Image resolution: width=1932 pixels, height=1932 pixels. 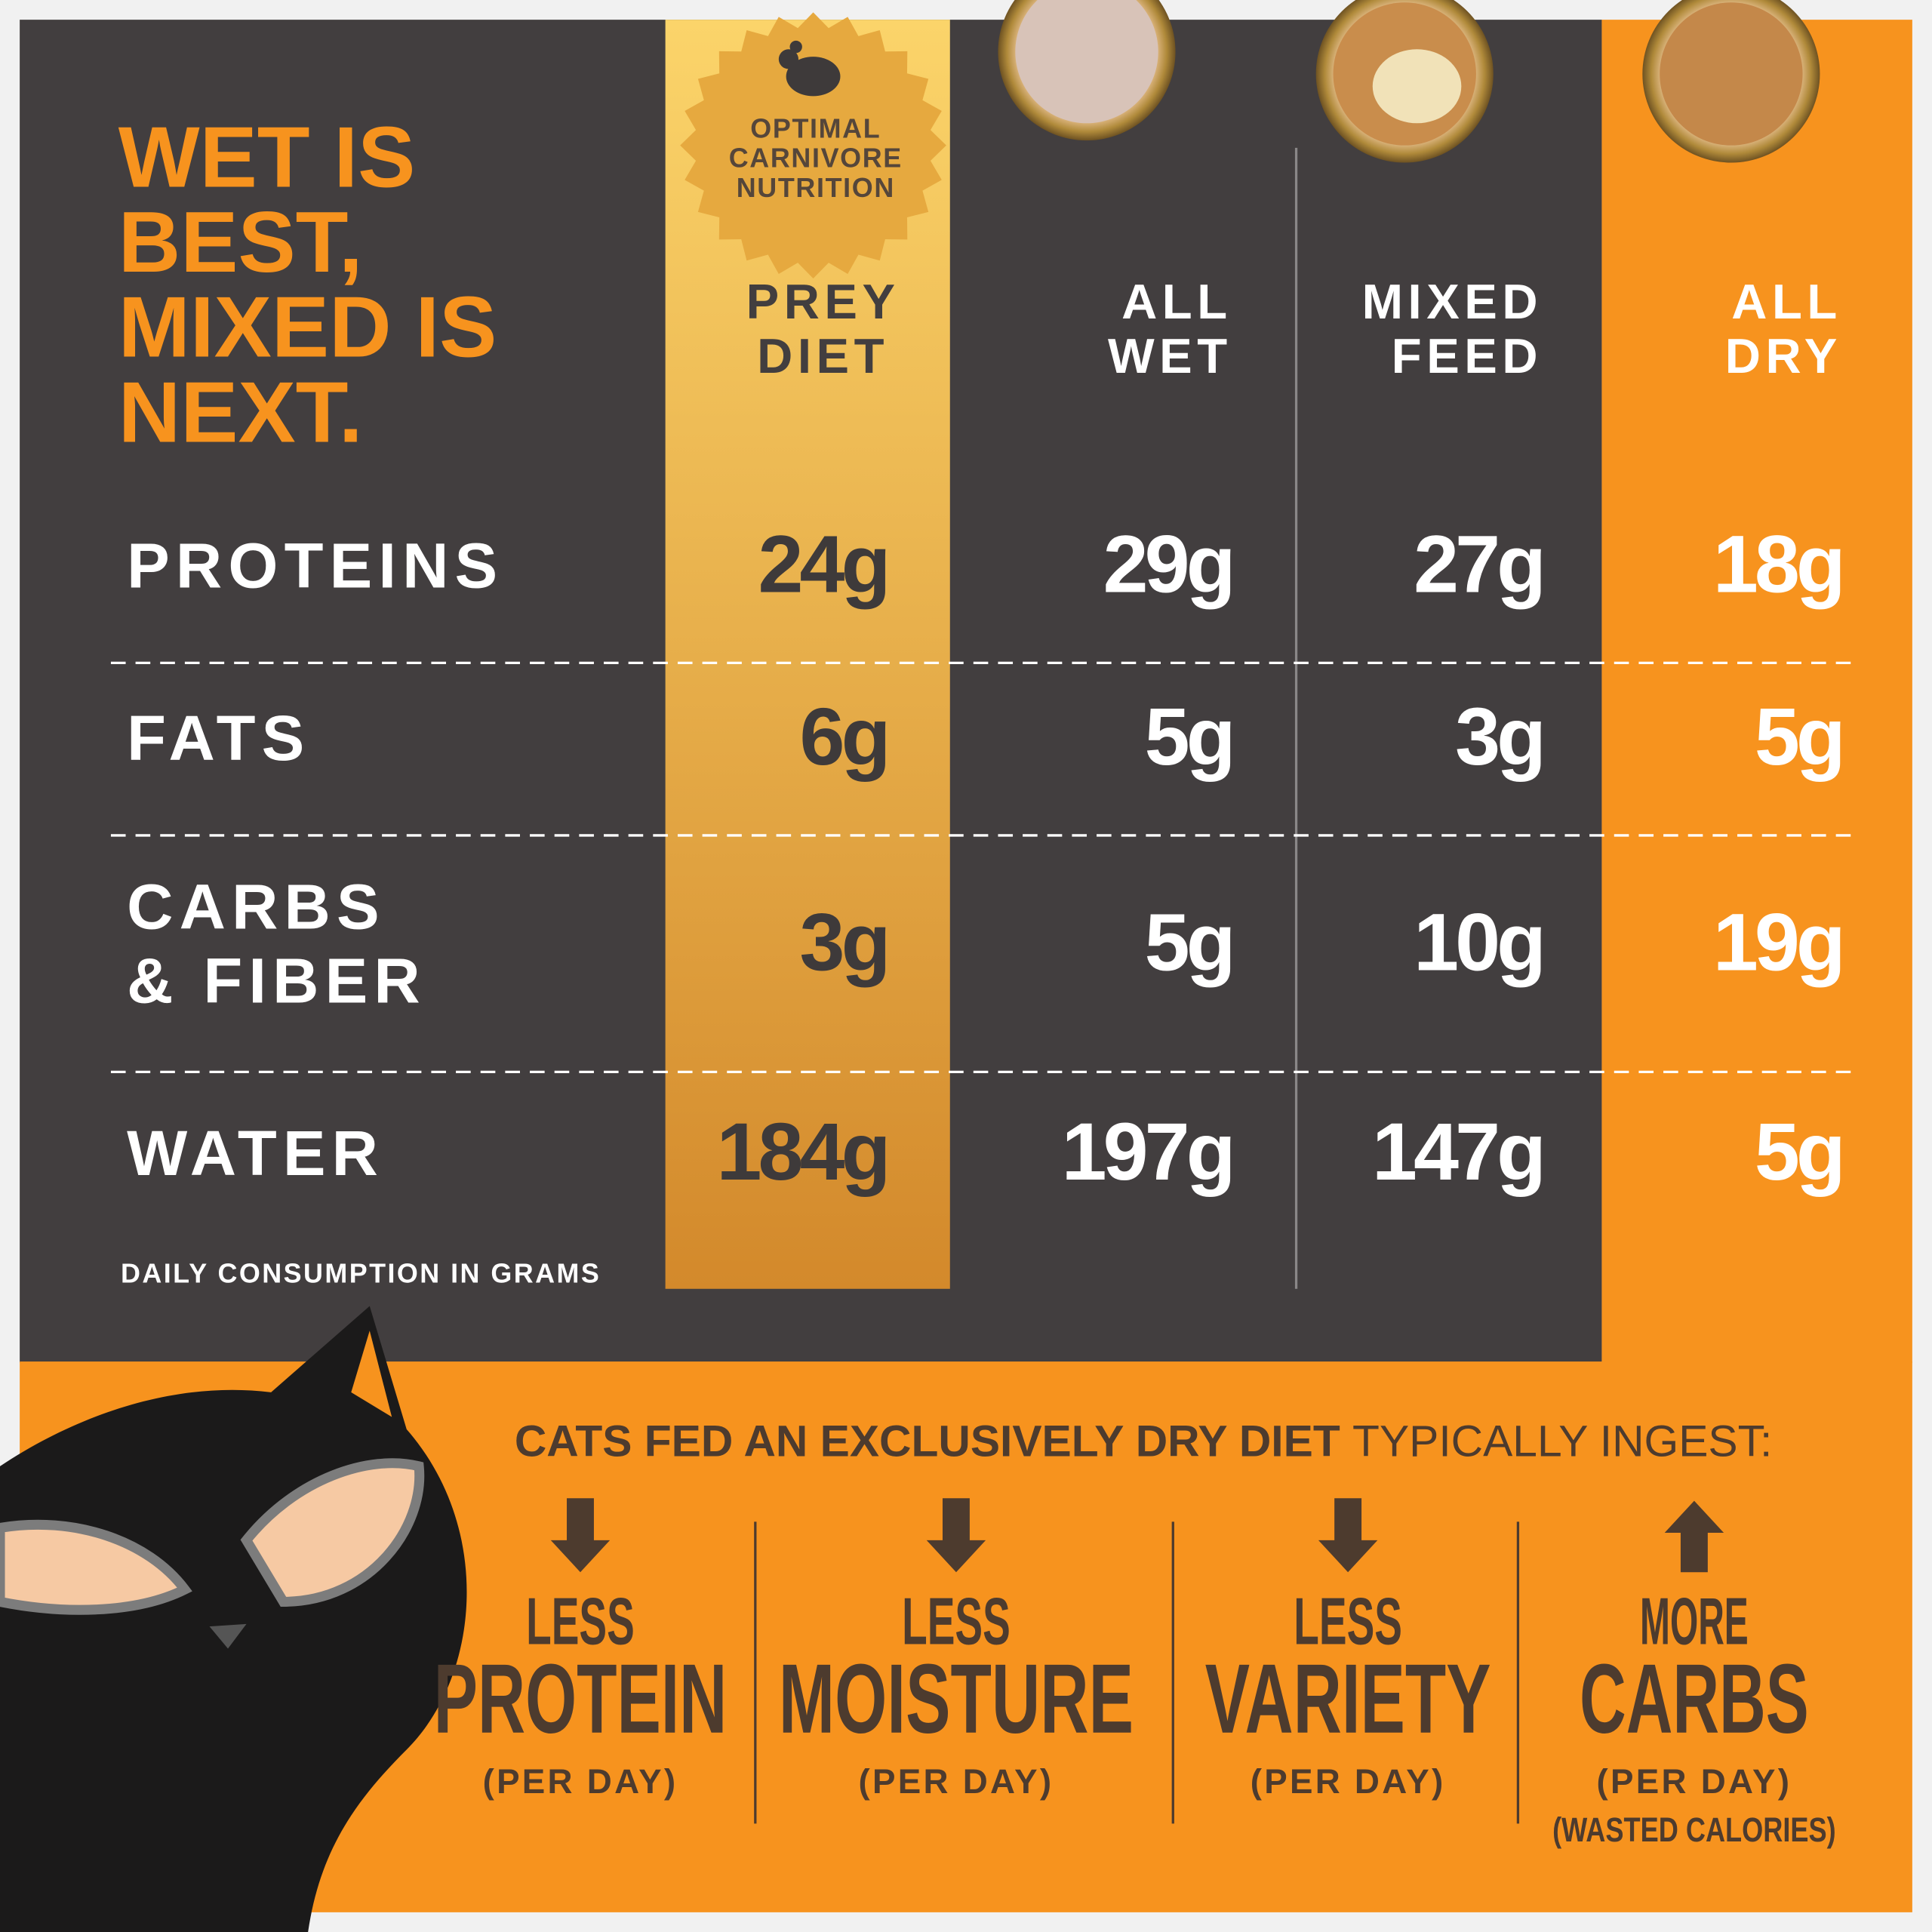 I want to click on row-label: WATER, so click(x=255, y=1153).